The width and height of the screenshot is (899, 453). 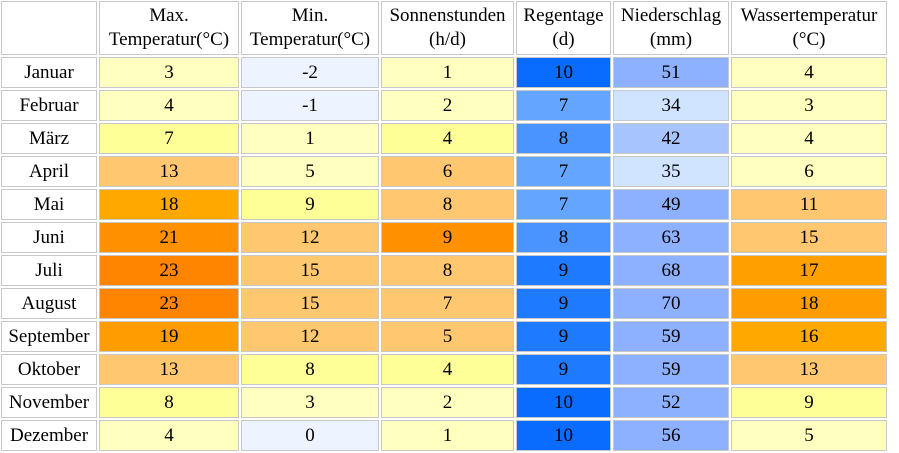 I want to click on cell-min-temp: 8, so click(x=310, y=369).